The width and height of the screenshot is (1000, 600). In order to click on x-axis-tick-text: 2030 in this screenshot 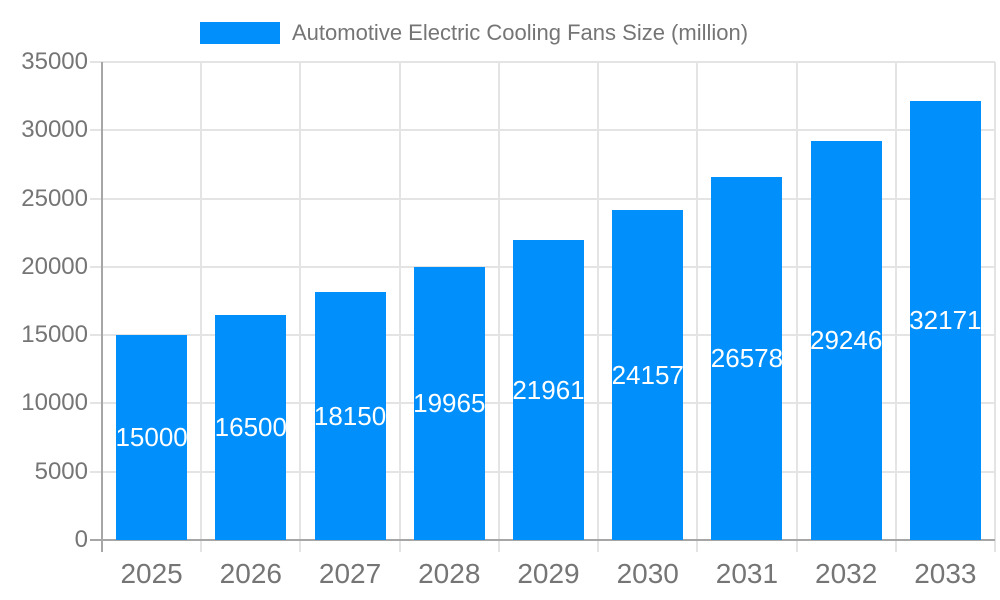, I will do `click(647, 573)`.